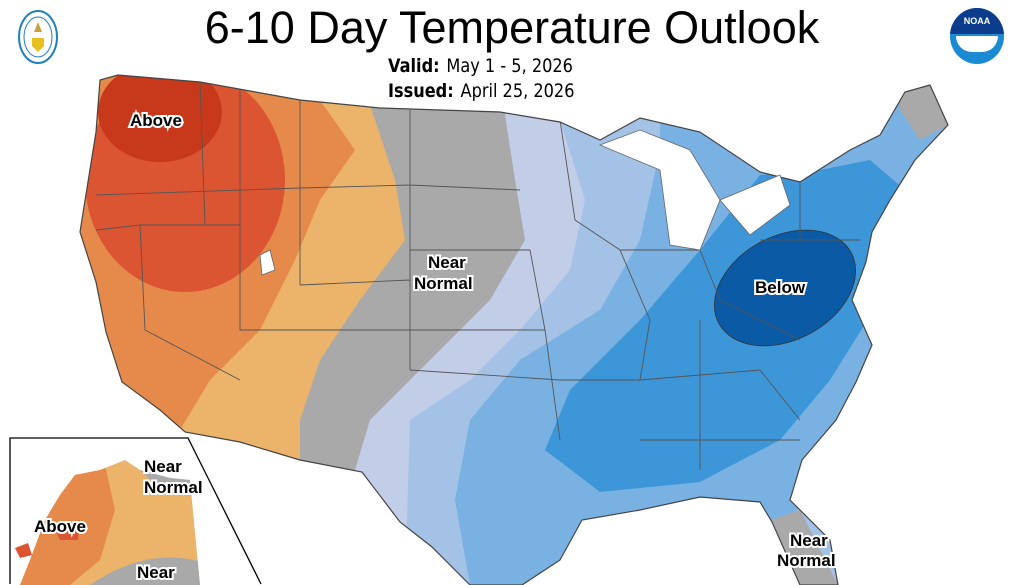 This screenshot has height=585, width=1024. Describe the element at coordinates (809, 540) in the screenshot. I see `label-near-normal-fl-1: Near` at that location.